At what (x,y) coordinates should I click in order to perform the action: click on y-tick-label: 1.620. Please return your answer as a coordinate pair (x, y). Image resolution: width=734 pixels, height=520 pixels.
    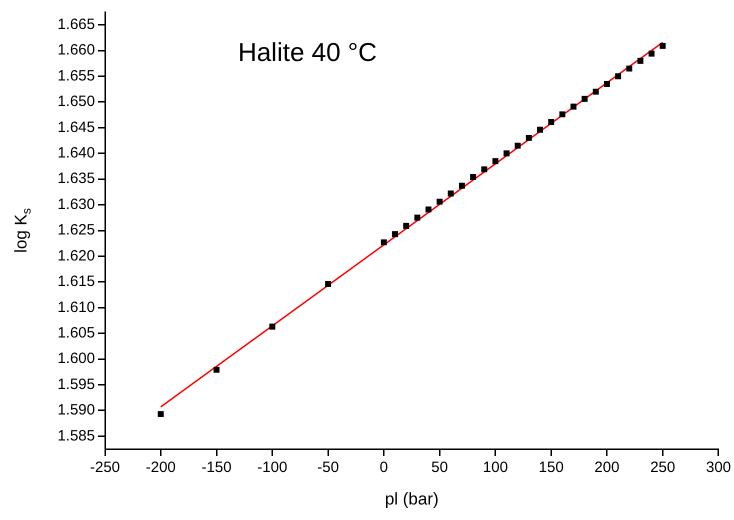
    Looking at the image, I should click on (76, 255).